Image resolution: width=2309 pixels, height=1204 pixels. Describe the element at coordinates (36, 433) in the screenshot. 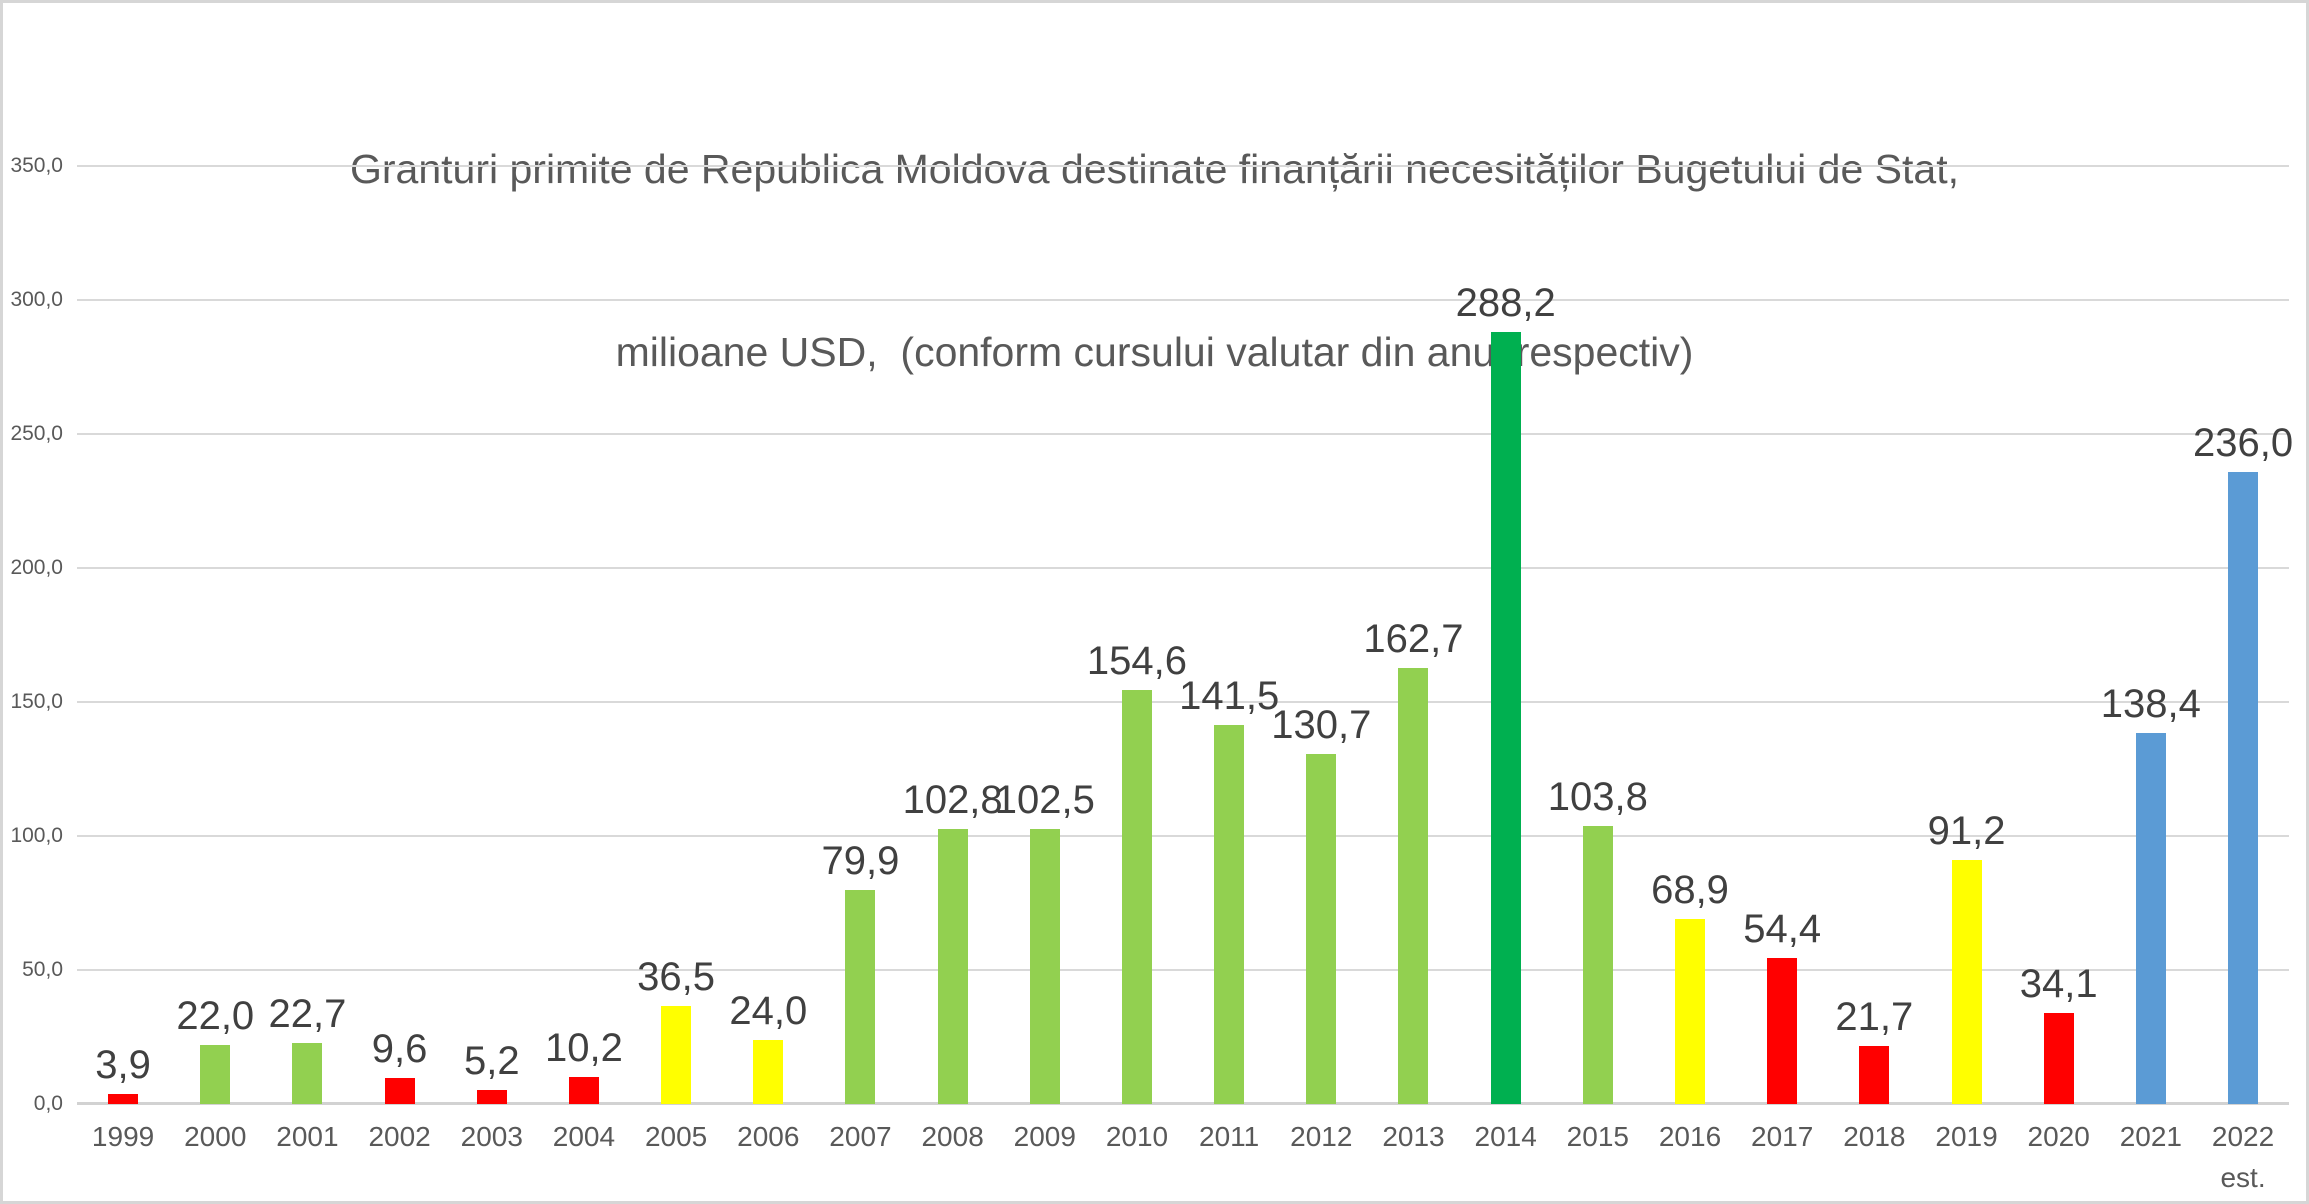

I see `y-tick-250,0: 250,0` at that location.